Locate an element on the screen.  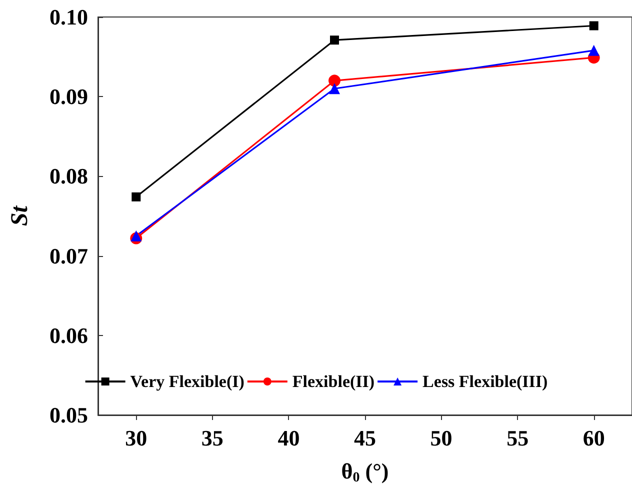
legend-label: Very Flexible(I) is located at coordinates (187, 381).